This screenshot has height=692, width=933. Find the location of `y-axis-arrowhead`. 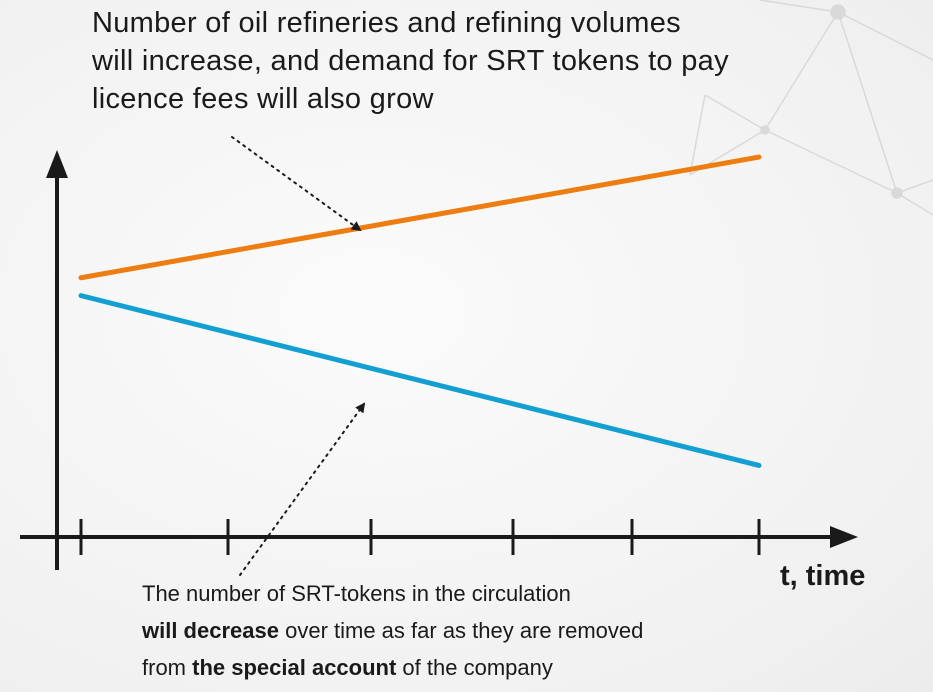

y-axis-arrowhead is located at coordinates (57, 164).